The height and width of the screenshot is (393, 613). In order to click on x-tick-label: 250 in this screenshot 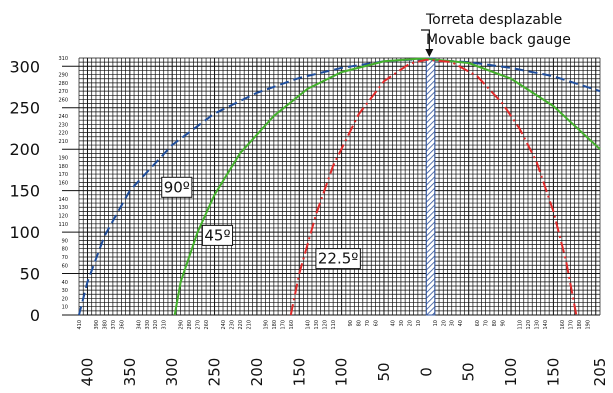, I will do `click(215, 372)`.